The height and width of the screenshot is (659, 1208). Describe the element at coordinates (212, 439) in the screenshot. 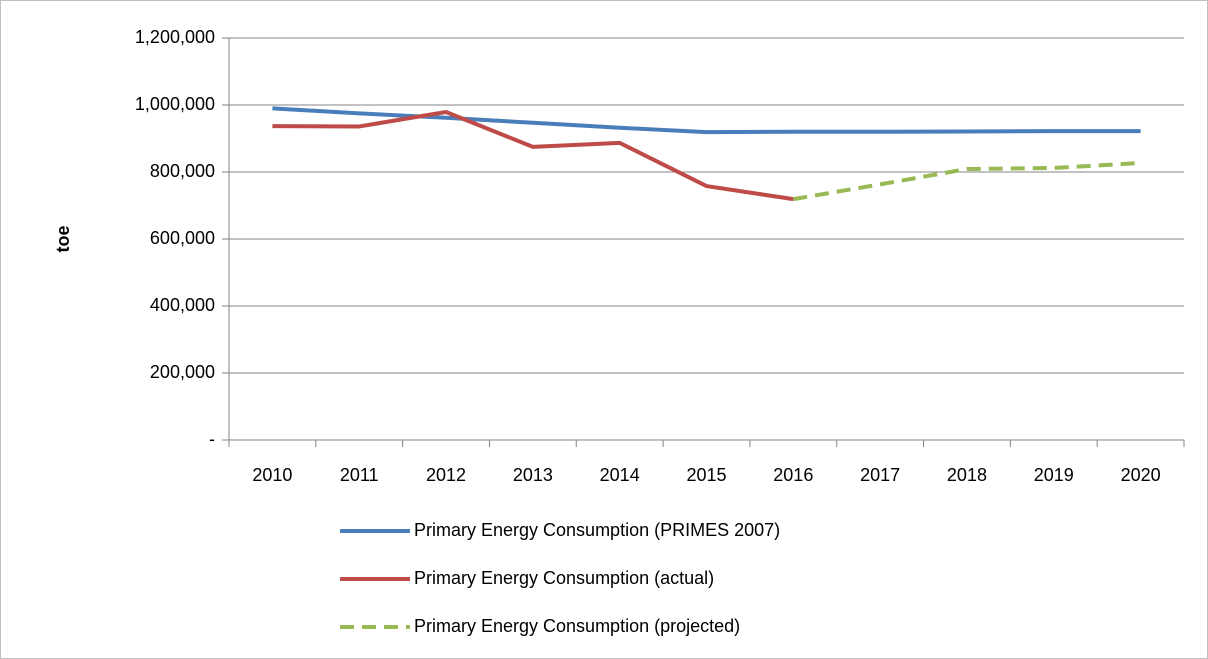

I see `y-tick-label: -` at that location.